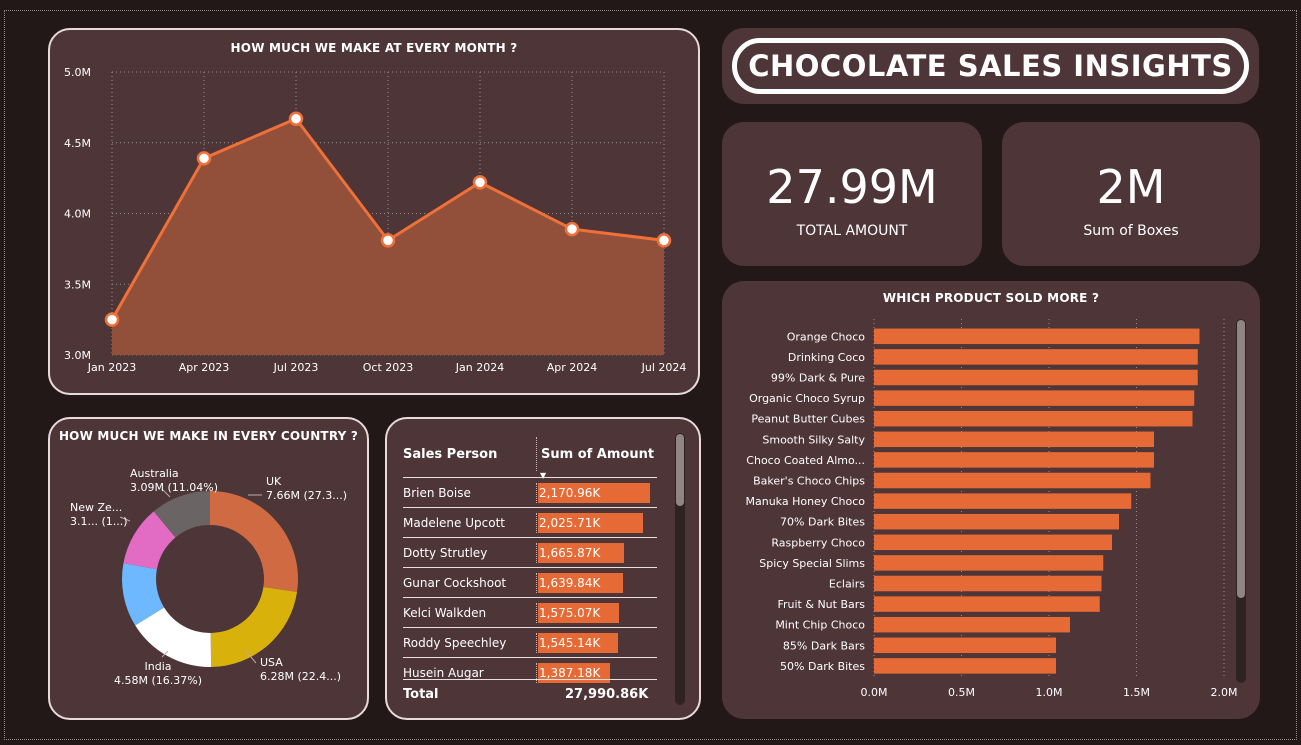  I want to click on amount-value: 1,545.14K, so click(570, 642).